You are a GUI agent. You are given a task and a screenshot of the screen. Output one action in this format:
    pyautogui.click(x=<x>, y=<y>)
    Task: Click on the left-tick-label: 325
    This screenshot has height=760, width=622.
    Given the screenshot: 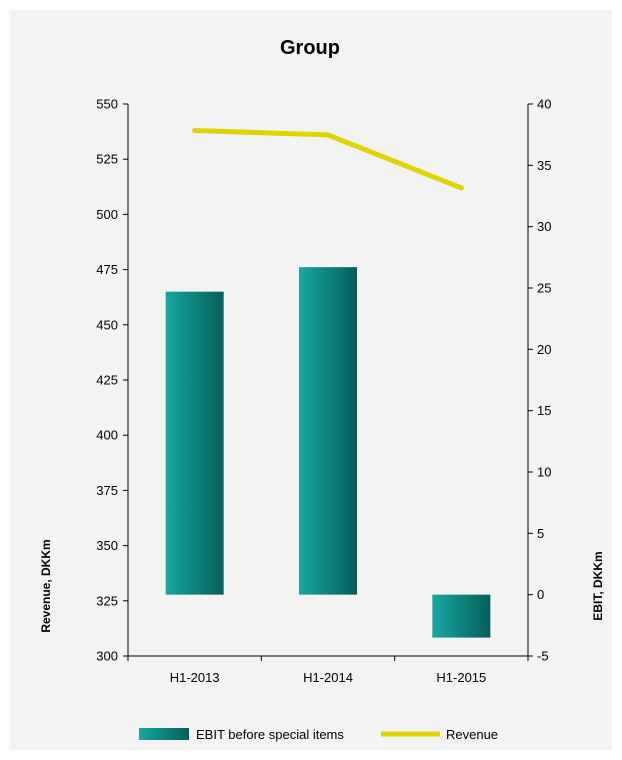 What is the action you would take?
    pyautogui.click(x=107, y=600)
    